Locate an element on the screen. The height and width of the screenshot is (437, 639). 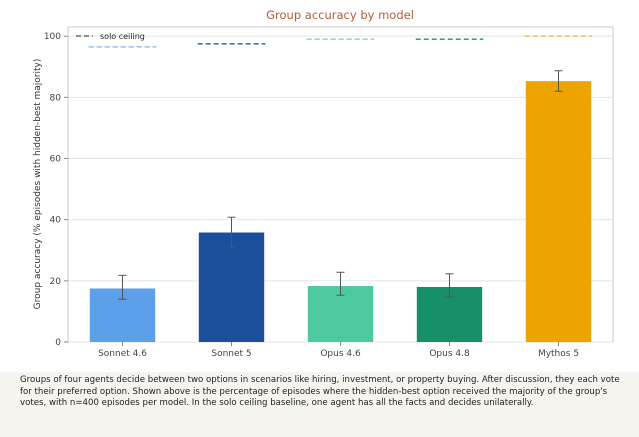
y-tick-label: 80 is located at coordinates (56, 98).